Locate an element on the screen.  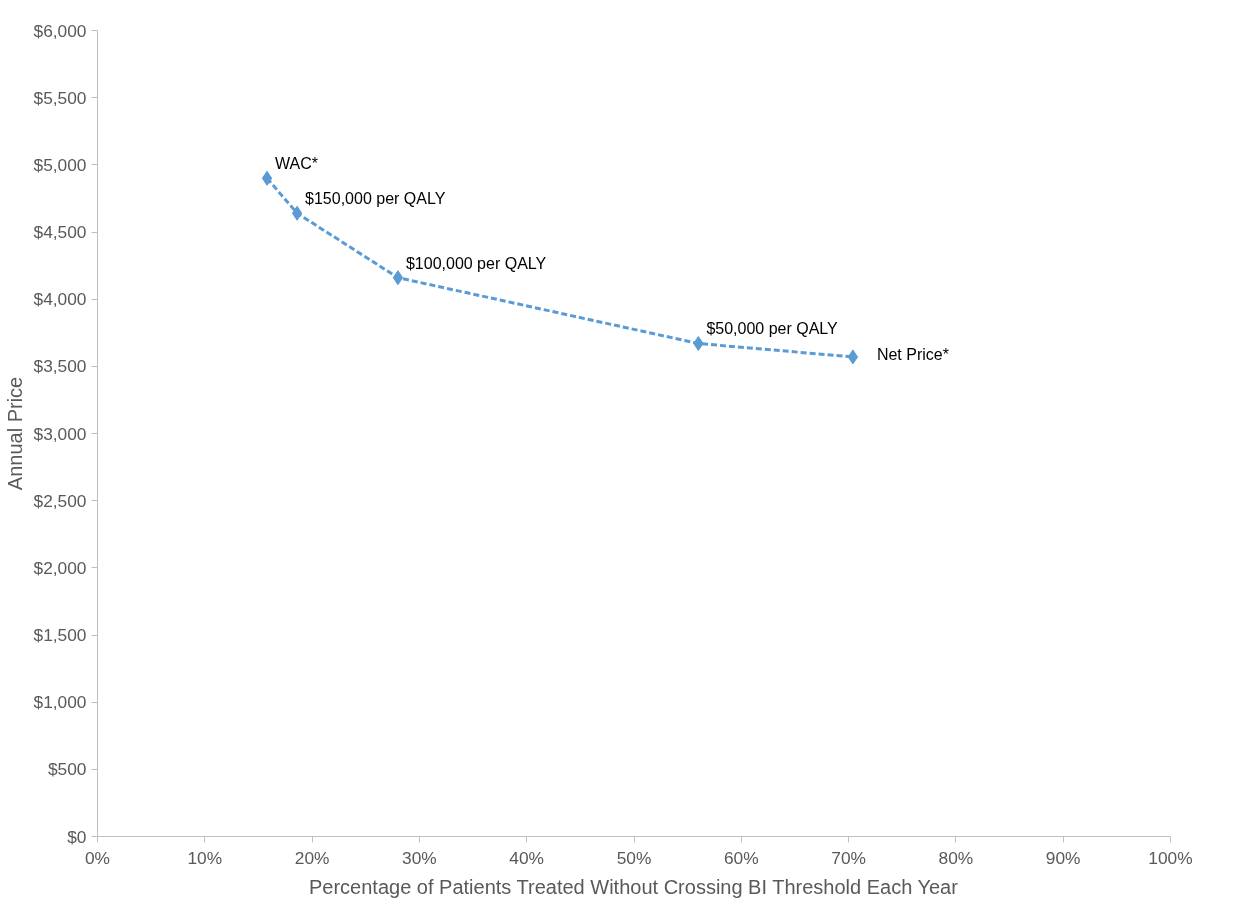
y-tick-label: $3,500 is located at coordinates (60, 366).